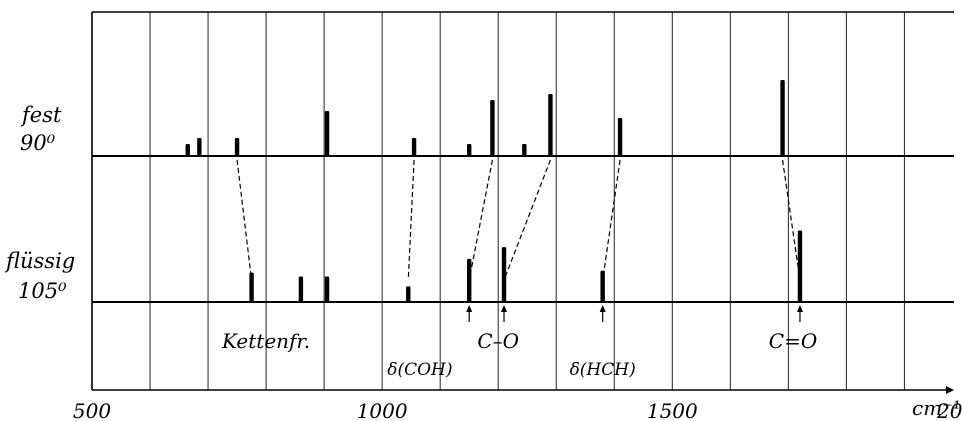 The image size is (962, 421). I want to click on row-label-liquid-line2: 105⁰, so click(42, 291).